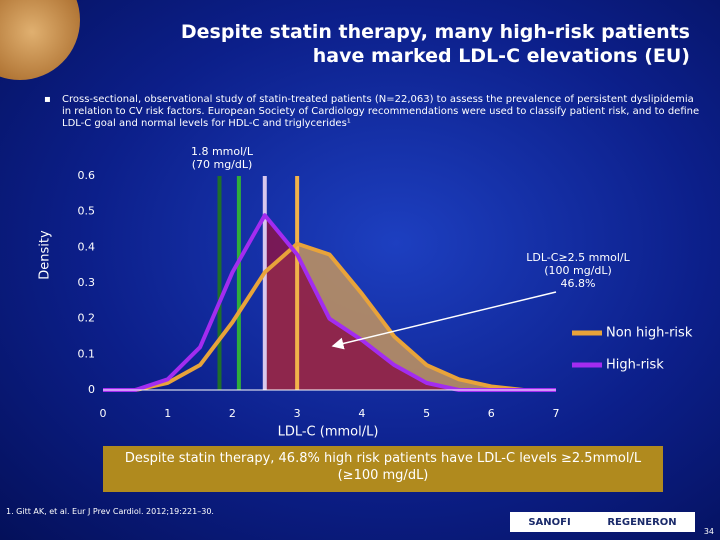 The image size is (720, 540). What do you see at coordinates (426, 413) in the screenshot?
I see `x-tick-label: 5` at bounding box center [426, 413].